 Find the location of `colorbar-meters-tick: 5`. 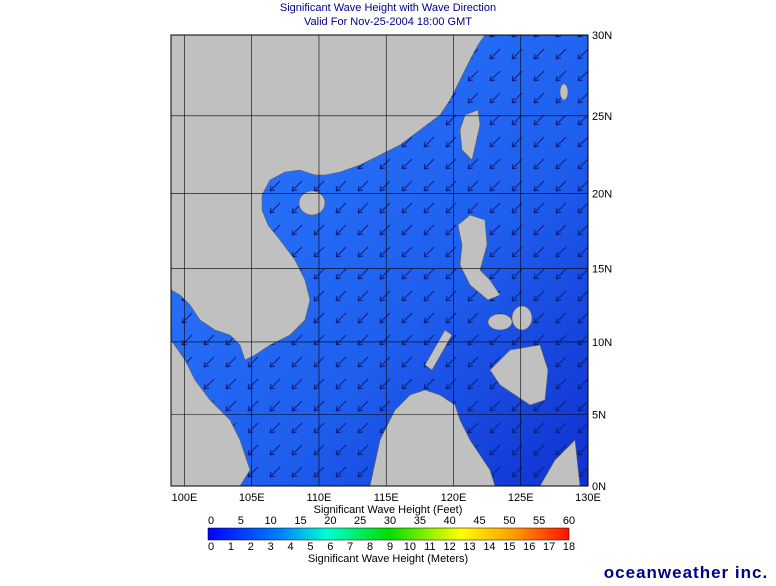

colorbar-meters-tick: 5 is located at coordinates (310, 547).